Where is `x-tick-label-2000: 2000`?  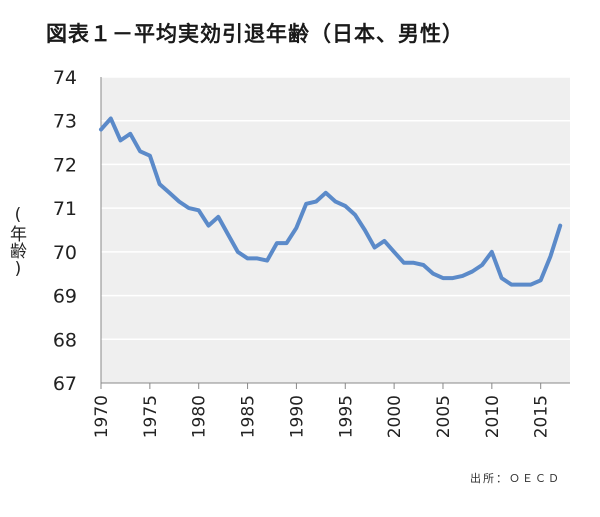 x-tick-label-2000: 2000 is located at coordinates (395, 416).